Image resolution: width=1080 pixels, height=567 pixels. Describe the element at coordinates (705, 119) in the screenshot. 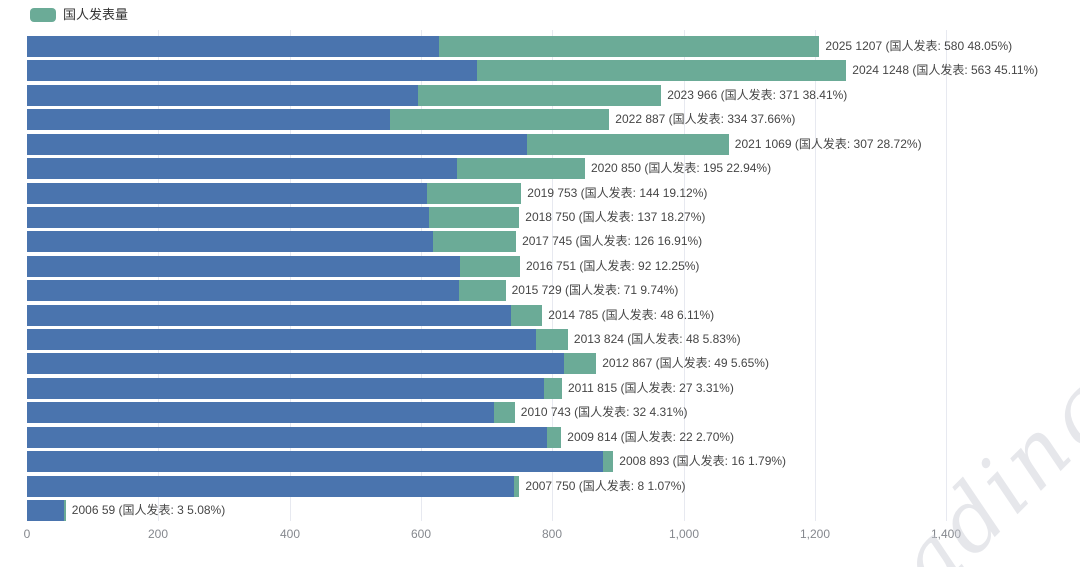

I see `bar-label: 2022 887 (国人发表: 334 37.66%)` at that location.